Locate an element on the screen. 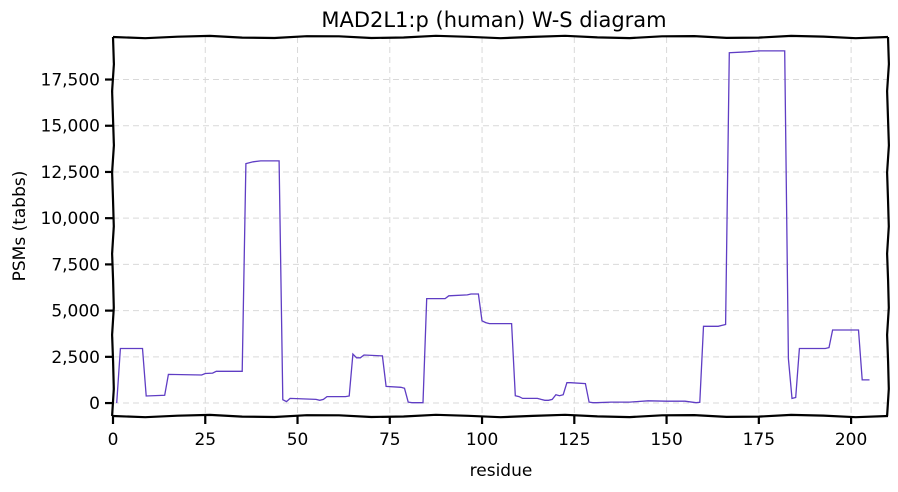  x-tick-label: 100 is located at coordinates (482, 440).